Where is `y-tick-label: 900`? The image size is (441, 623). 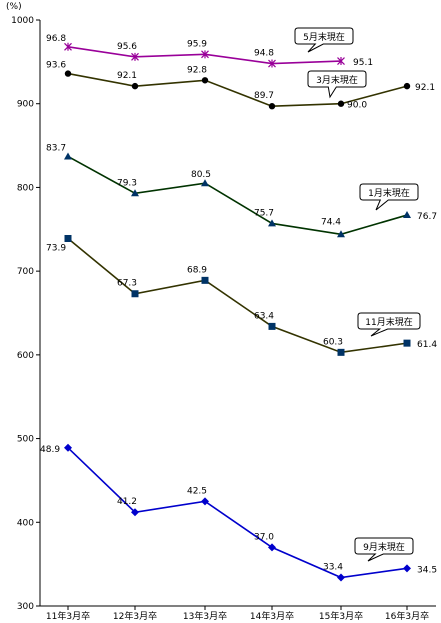 y-tick-label: 900 is located at coordinates (25, 105).